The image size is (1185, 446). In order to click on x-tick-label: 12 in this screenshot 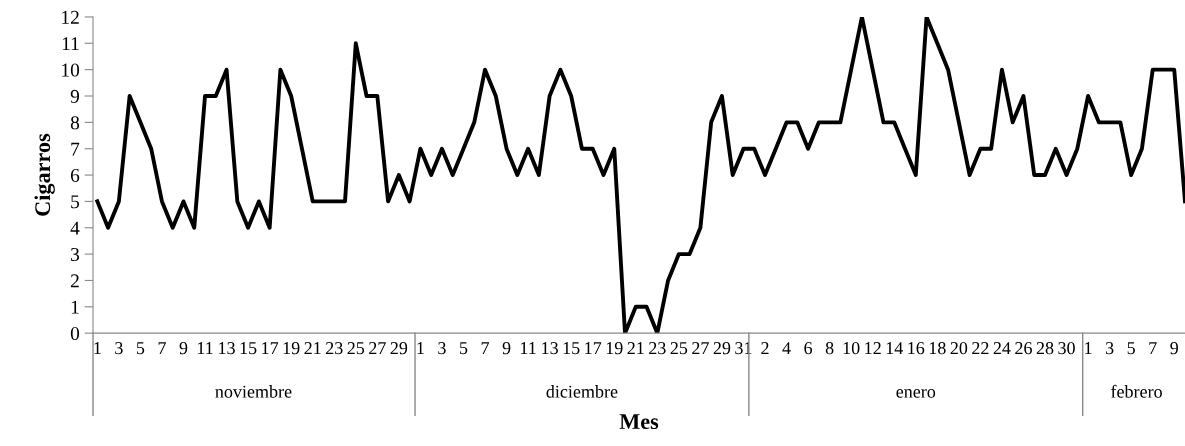, I will do `click(873, 348)`.